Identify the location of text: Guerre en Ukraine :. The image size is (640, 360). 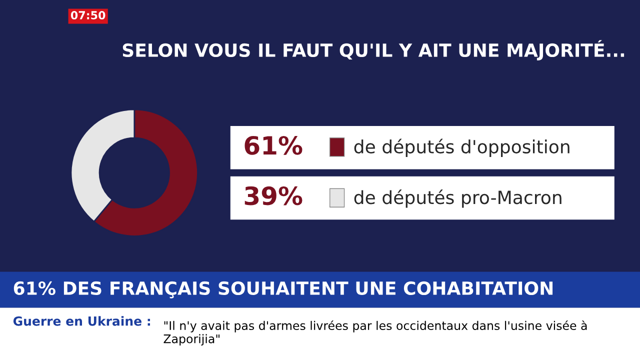
(81, 321).